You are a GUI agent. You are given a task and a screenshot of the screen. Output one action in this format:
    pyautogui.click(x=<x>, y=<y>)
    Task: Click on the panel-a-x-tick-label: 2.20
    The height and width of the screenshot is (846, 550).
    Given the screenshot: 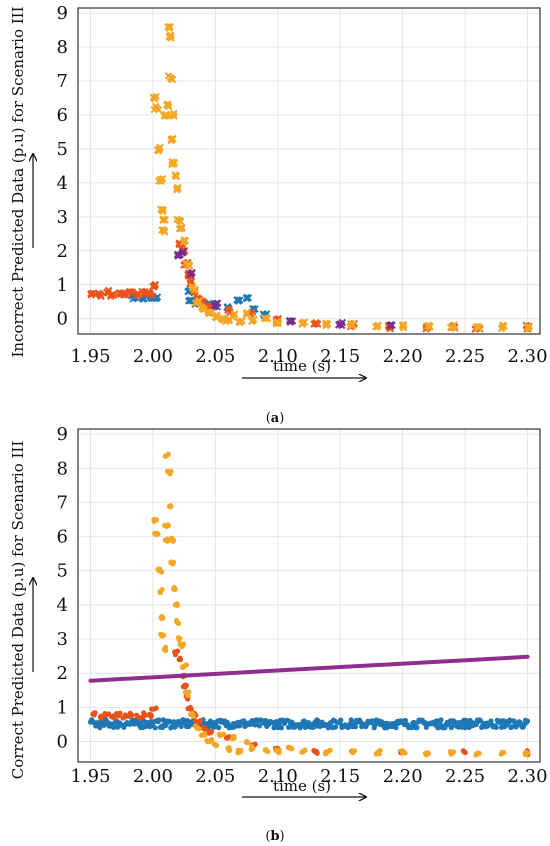 What is the action you would take?
    pyautogui.click(x=403, y=356)
    